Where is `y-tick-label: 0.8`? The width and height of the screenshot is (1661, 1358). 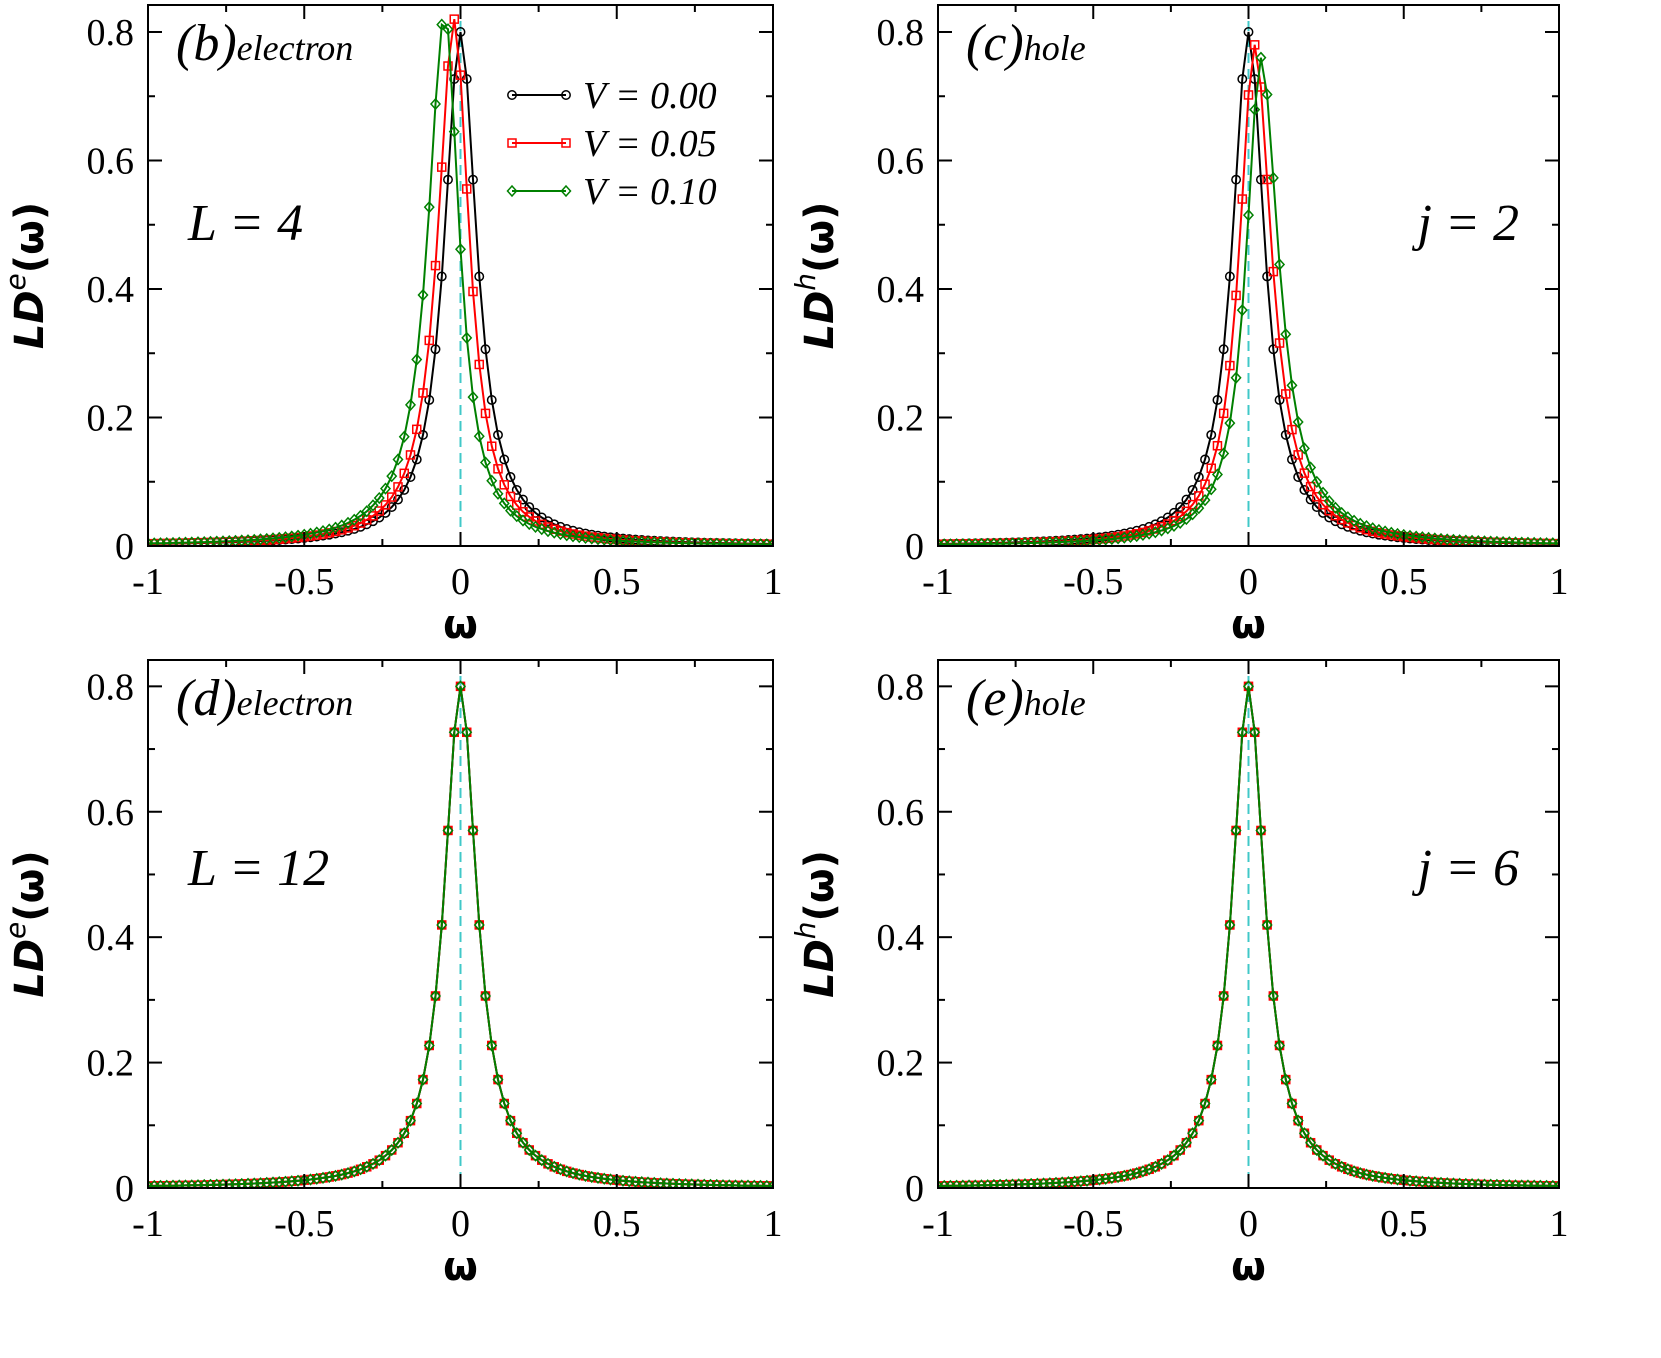 y-tick-label: 0.8 is located at coordinates (111, 687).